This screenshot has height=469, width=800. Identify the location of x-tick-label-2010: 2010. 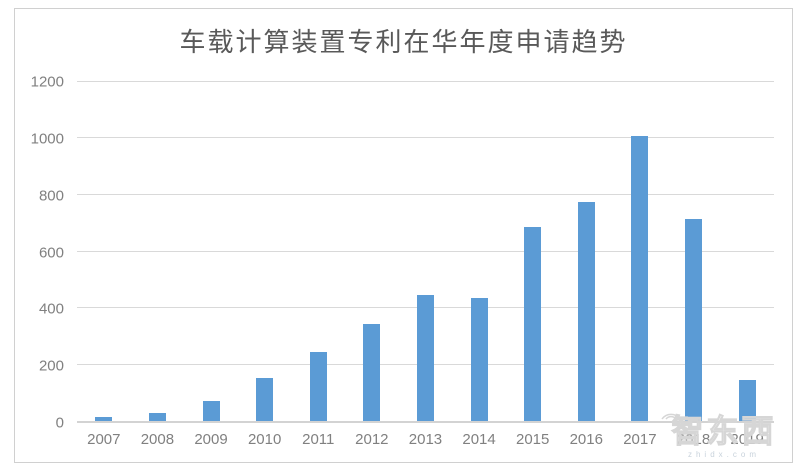
(264, 439).